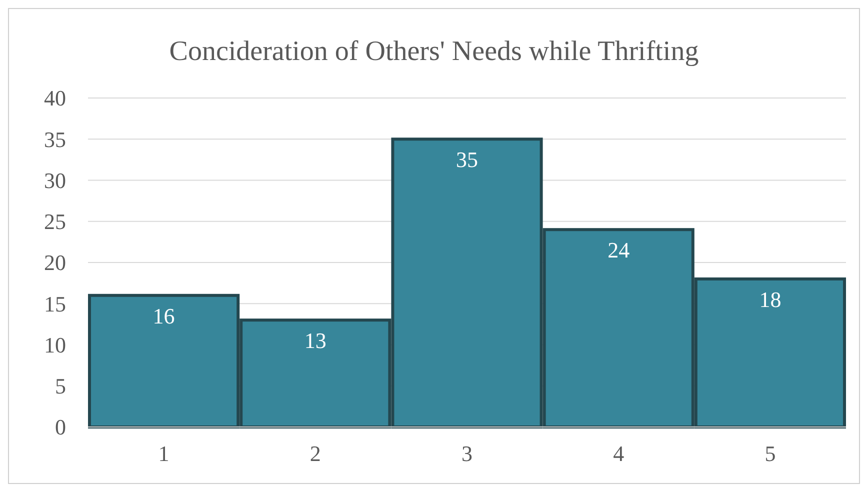  Describe the element at coordinates (60, 386) in the screenshot. I see `y-tick-label: 5` at that location.